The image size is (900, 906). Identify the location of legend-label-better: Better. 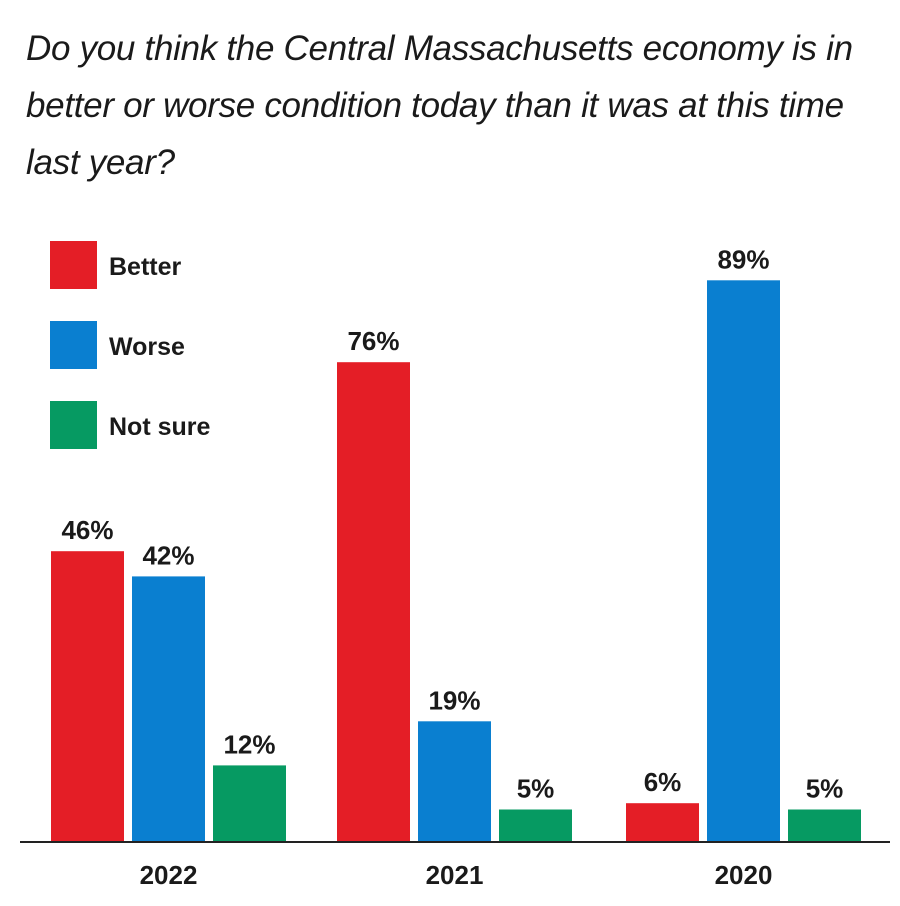
(145, 267).